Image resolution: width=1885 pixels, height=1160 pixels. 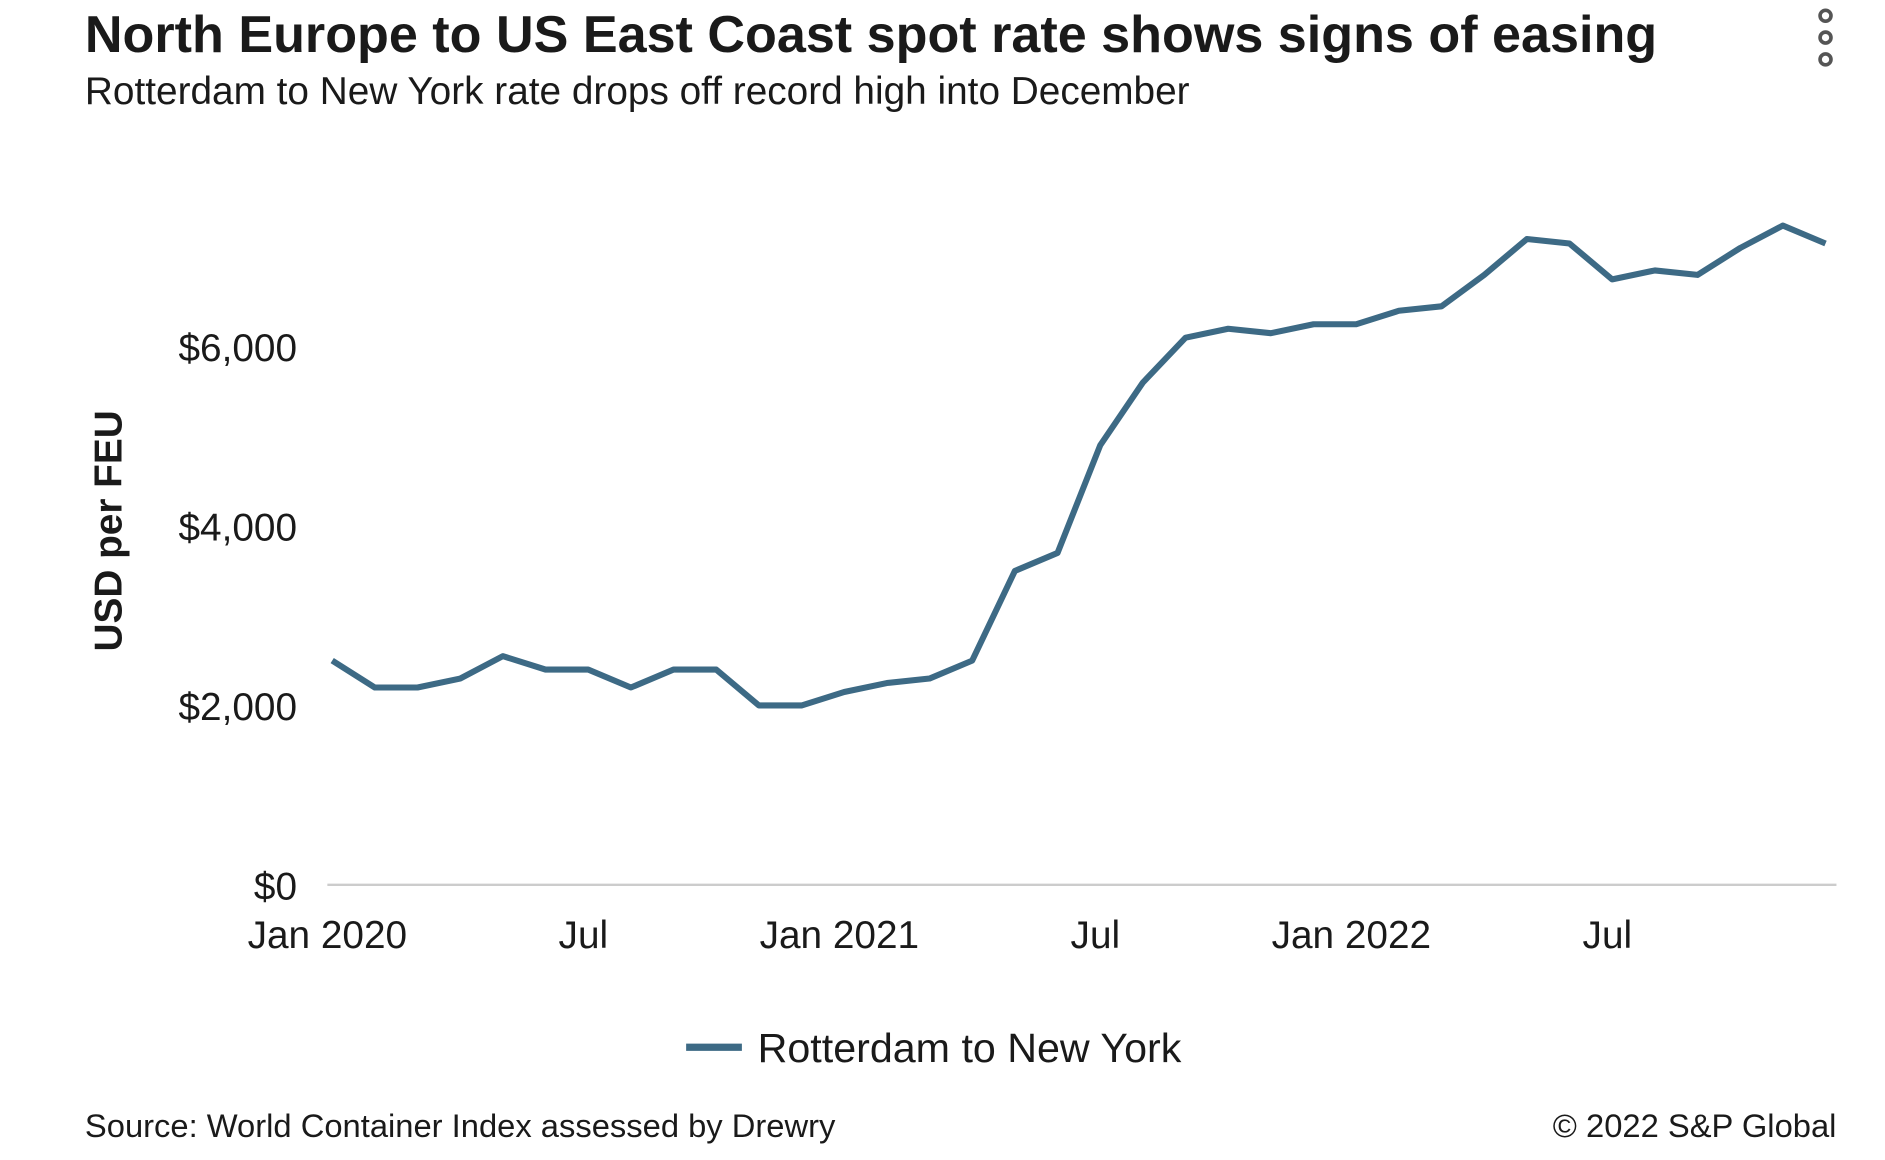 I want to click on y-tick-label: $6,000, so click(x=237, y=348).